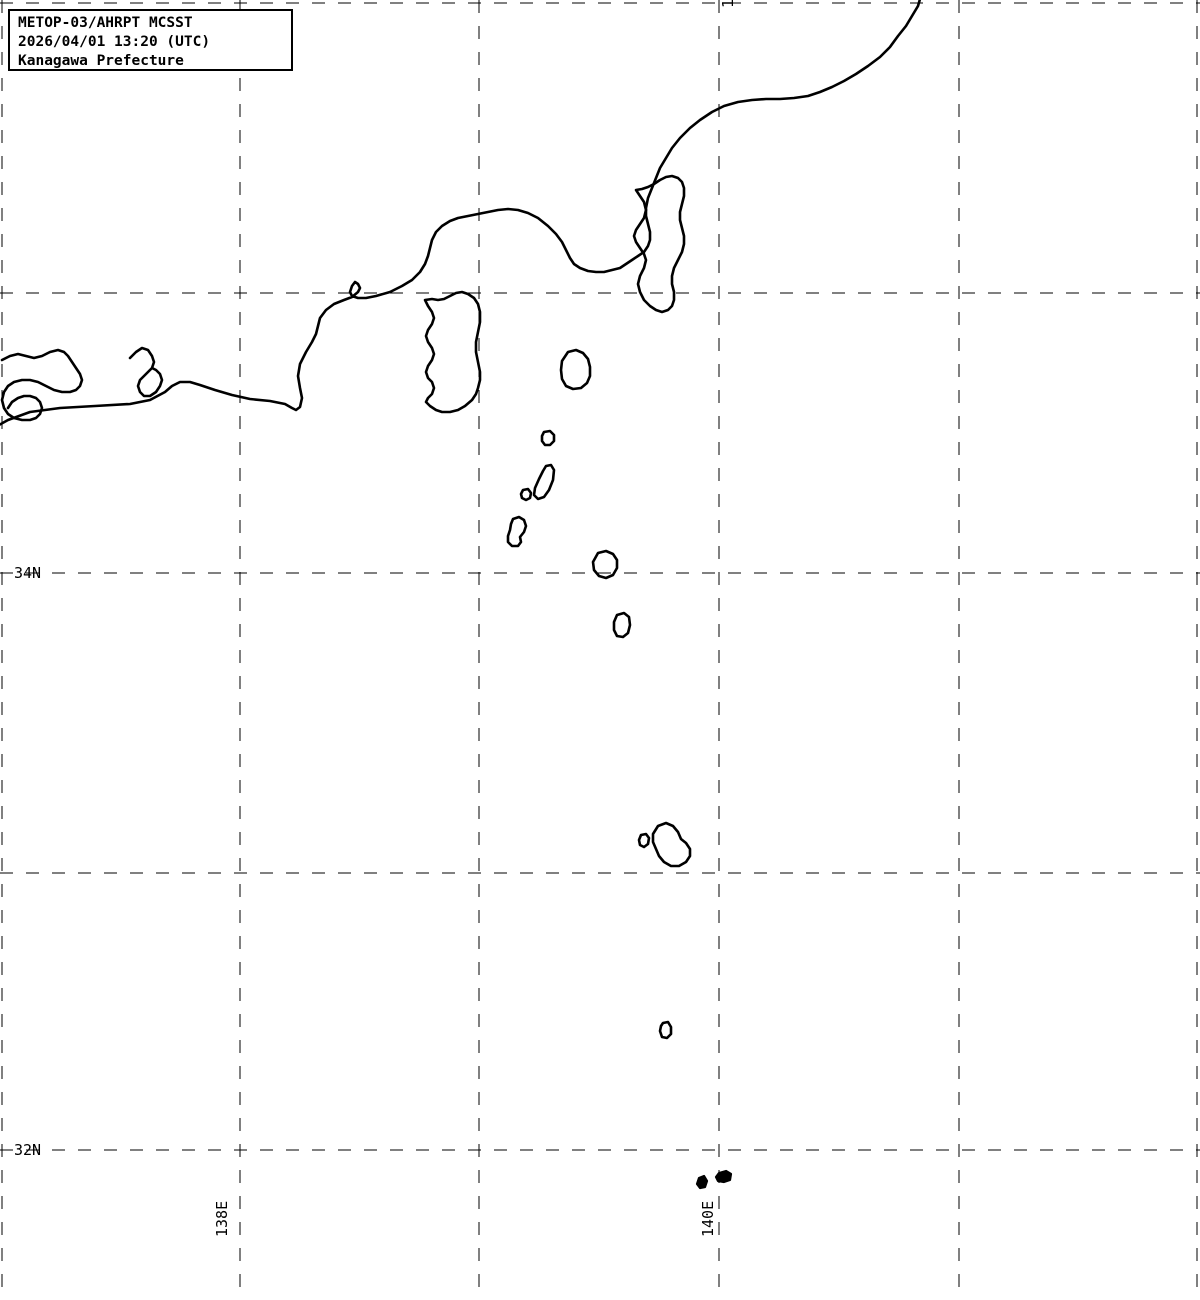  What do you see at coordinates (27, 573) in the screenshot?
I see `lat-label-34n: 34N` at bounding box center [27, 573].